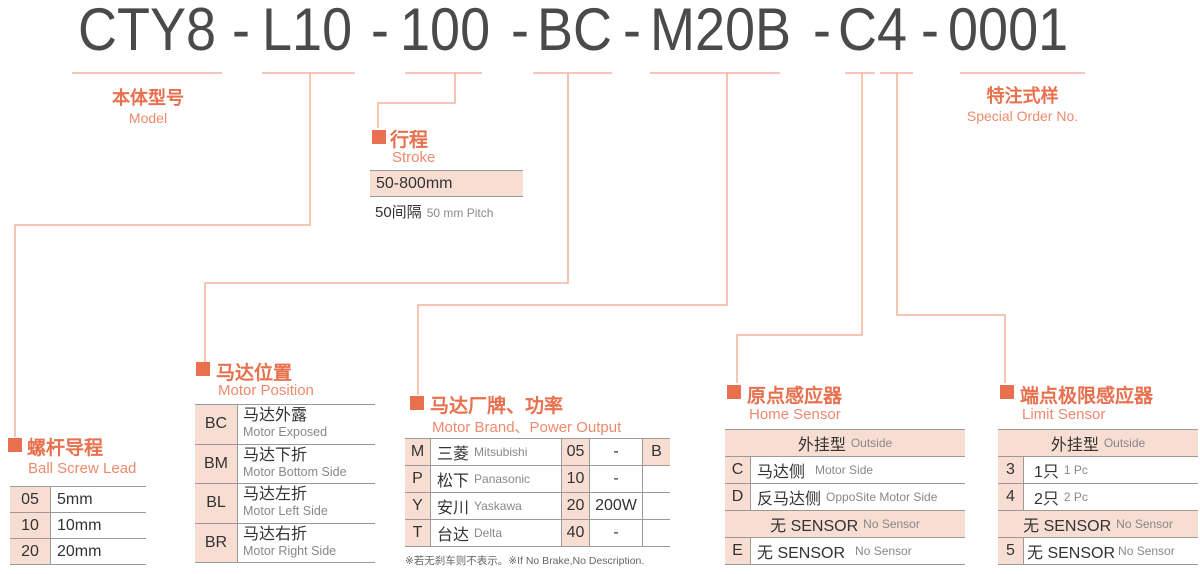 Image resolution: width=1200 pixels, height=574 pixels. I want to click on table-row: C 马达侧 Motor Side, so click(845, 470).